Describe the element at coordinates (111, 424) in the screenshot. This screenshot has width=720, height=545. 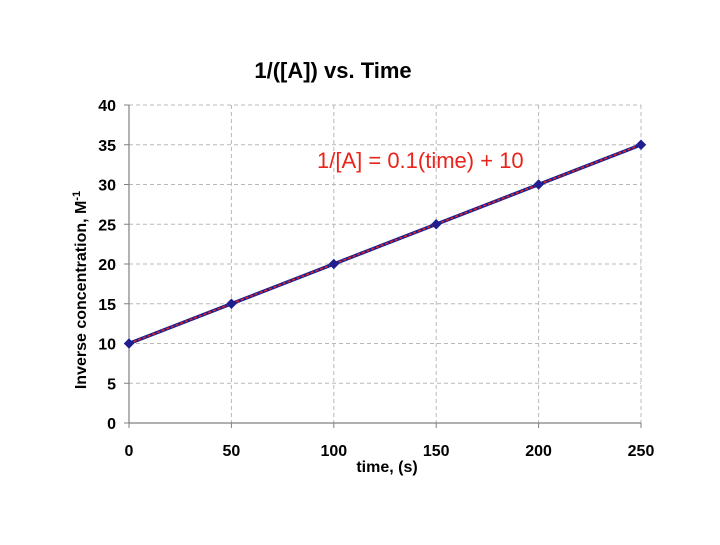
I see `y-tick-label: 0` at that location.